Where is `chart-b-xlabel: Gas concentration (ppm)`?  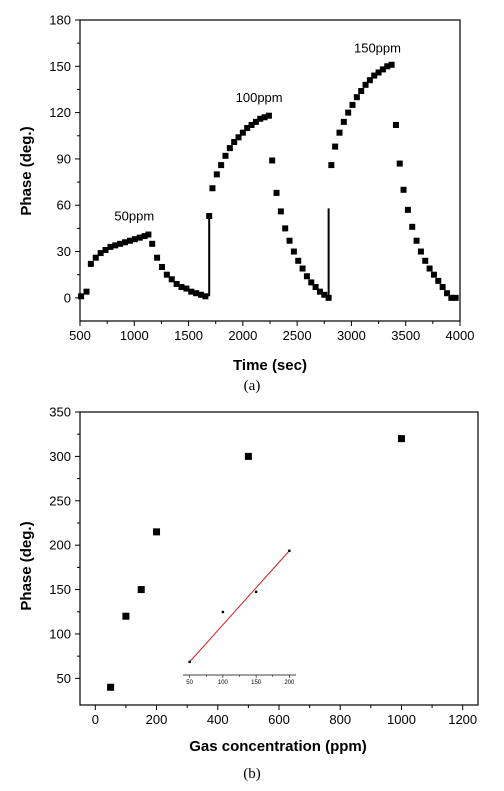 chart-b-xlabel: Gas concentration (ppm) is located at coordinates (278, 746).